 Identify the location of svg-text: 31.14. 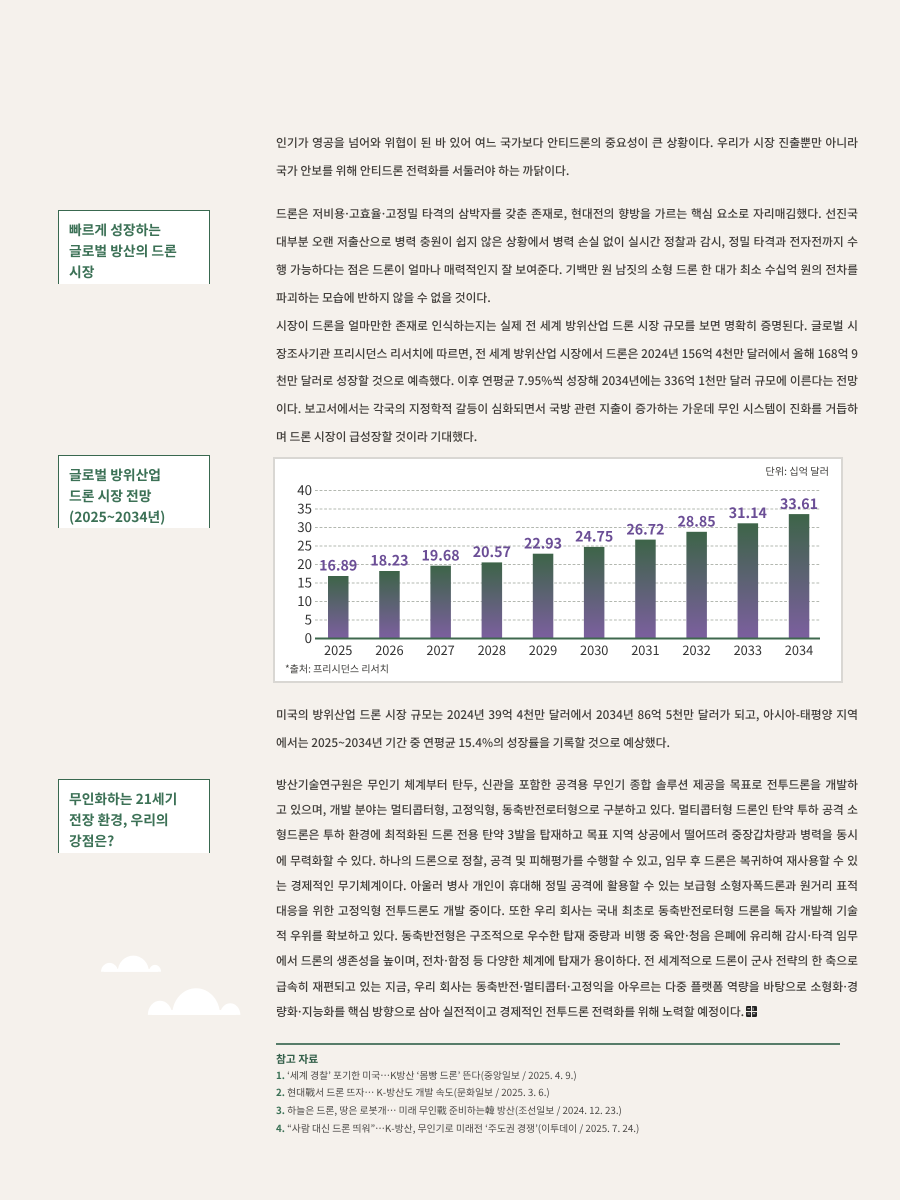
(748, 513).